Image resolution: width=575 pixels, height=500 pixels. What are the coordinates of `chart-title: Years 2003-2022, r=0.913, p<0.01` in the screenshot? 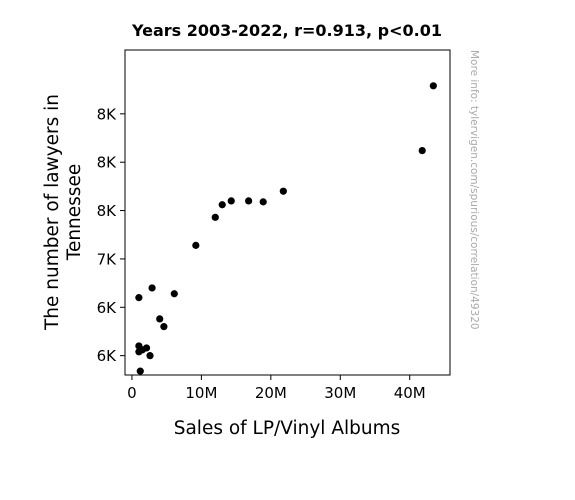 It's located at (286, 30).